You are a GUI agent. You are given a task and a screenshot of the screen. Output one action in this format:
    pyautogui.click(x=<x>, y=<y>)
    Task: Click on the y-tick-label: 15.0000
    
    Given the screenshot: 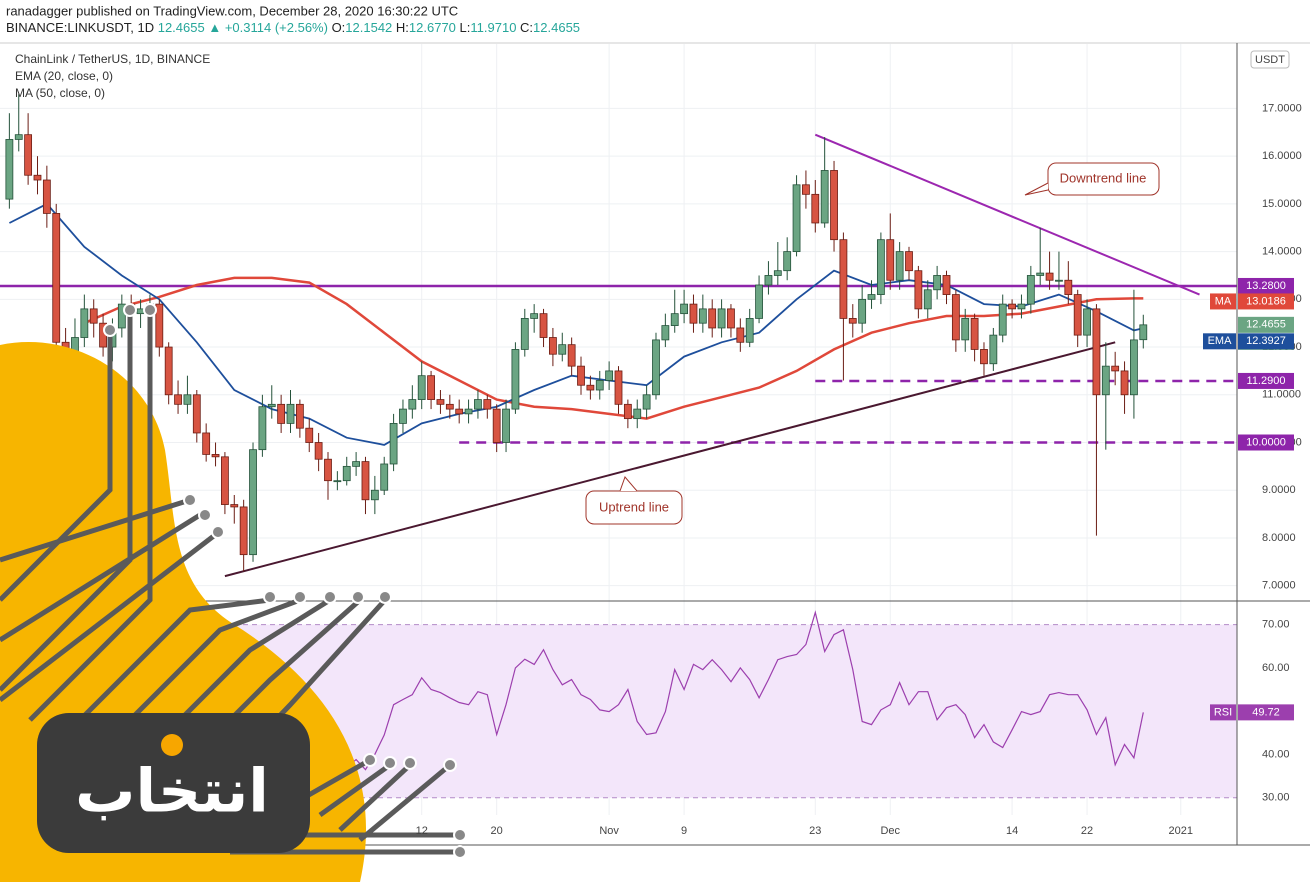 What is the action you would take?
    pyautogui.click(x=1282, y=204)
    